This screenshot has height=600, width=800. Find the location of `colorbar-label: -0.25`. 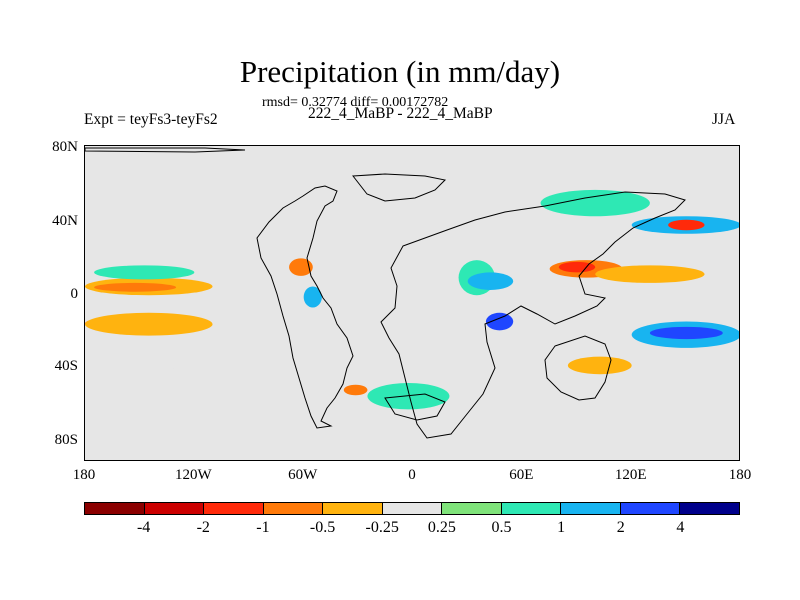

colorbar-label: -0.25 is located at coordinates (382, 527).